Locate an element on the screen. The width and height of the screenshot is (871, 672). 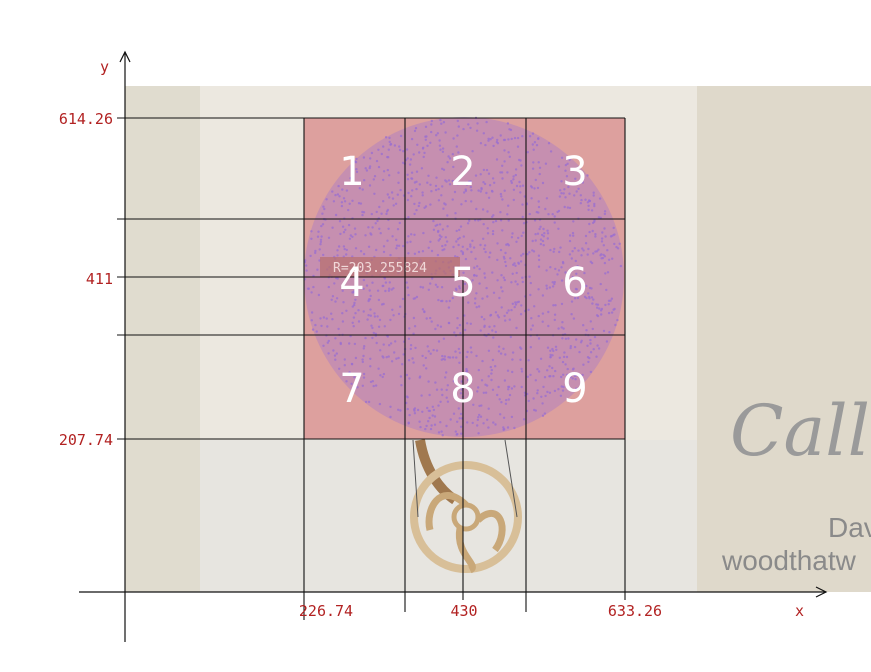
radius-label: R=203.255824 is located at coordinates (380, 268).